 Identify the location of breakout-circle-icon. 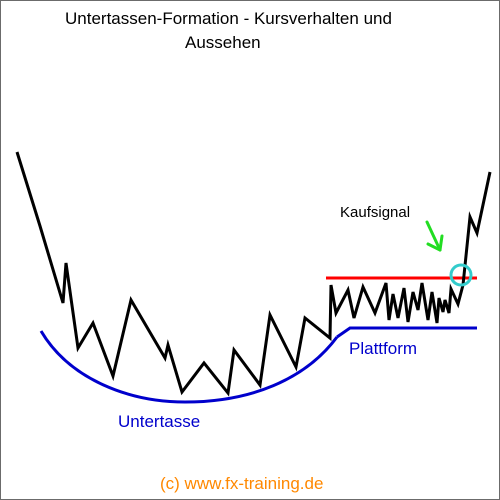
(461, 275).